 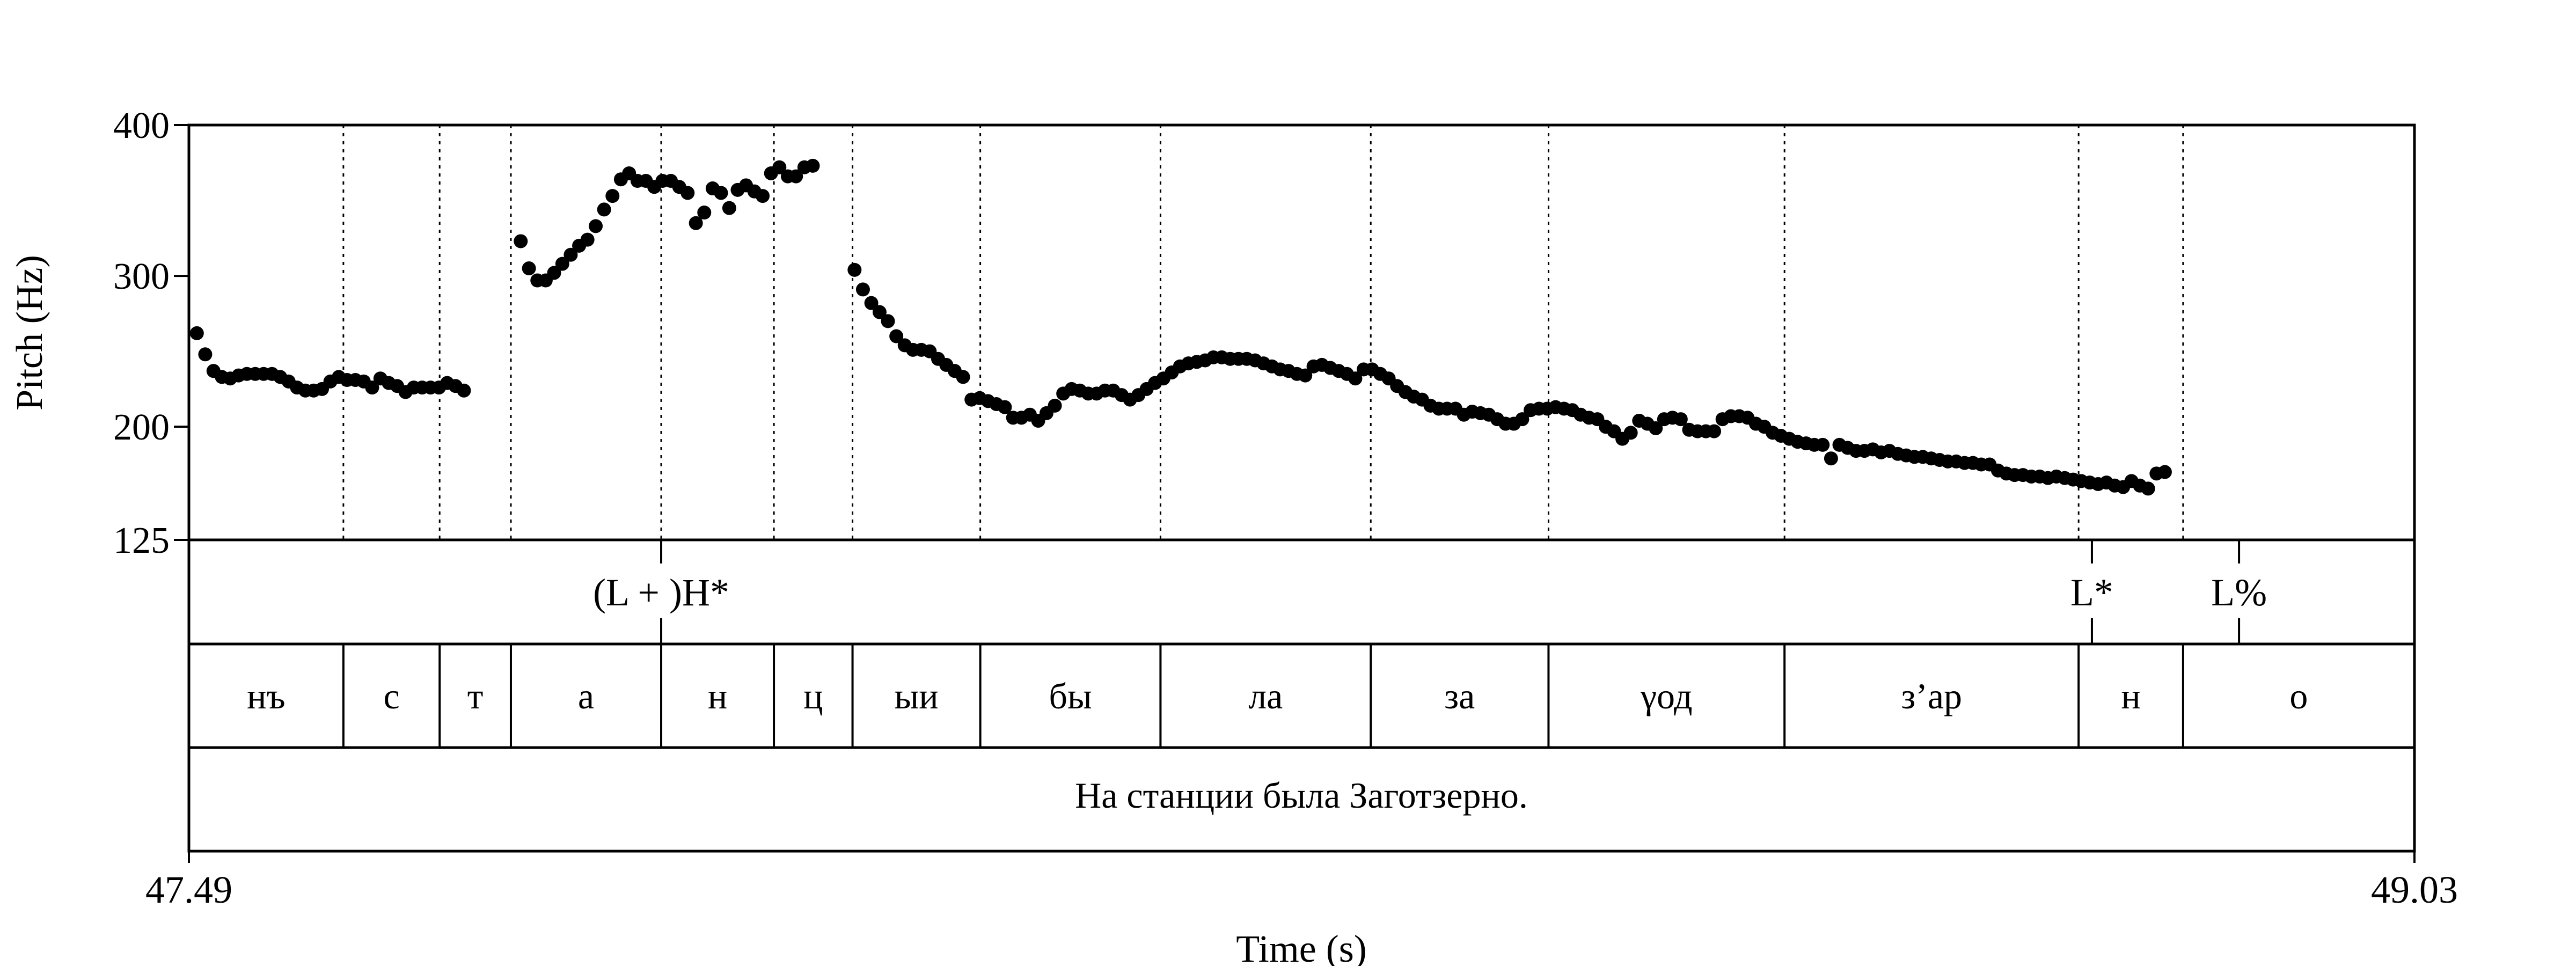 What do you see at coordinates (391, 696) in the screenshot?
I see `segment-label: с` at bounding box center [391, 696].